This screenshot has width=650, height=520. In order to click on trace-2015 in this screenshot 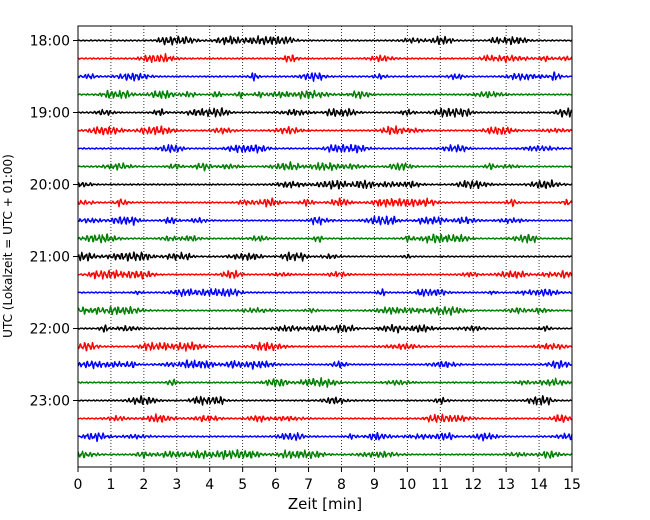, I will do `click(325, 202)`.